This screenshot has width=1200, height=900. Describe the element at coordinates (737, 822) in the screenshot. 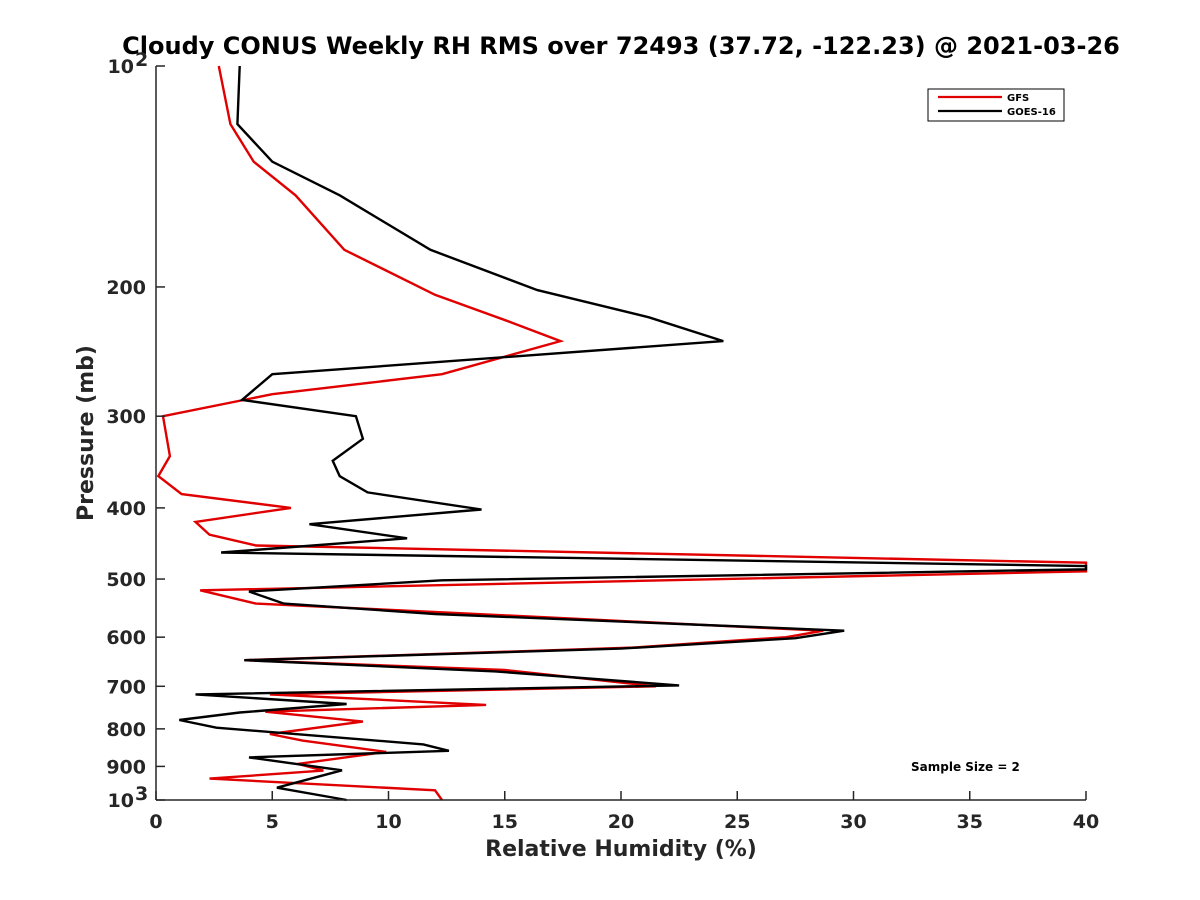

I see `x-tick-label: 25` at that location.